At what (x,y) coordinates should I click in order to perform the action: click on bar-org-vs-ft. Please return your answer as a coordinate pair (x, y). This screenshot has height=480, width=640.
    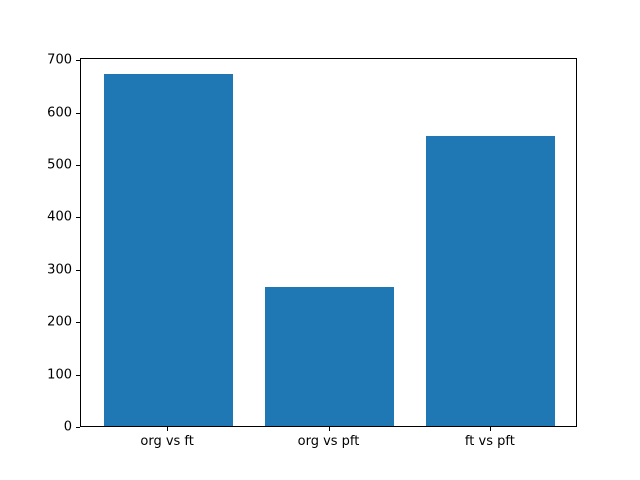
    Looking at the image, I should click on (168, 250).